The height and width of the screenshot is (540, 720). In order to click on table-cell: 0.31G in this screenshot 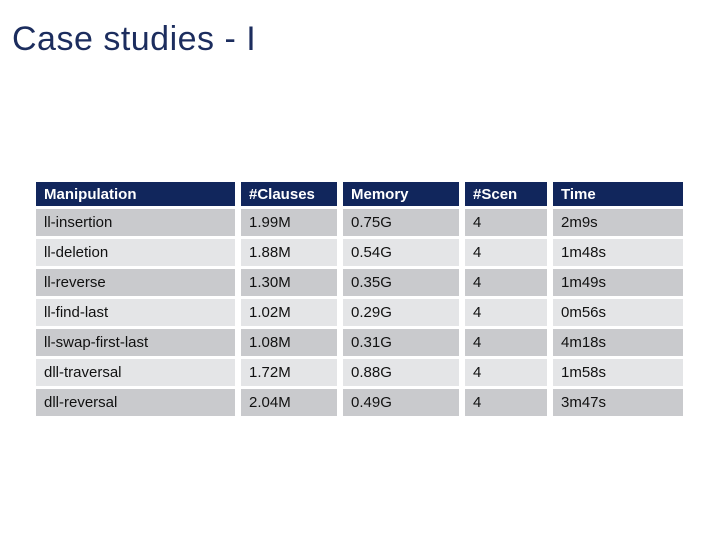, I will do `click(401, 342)`.